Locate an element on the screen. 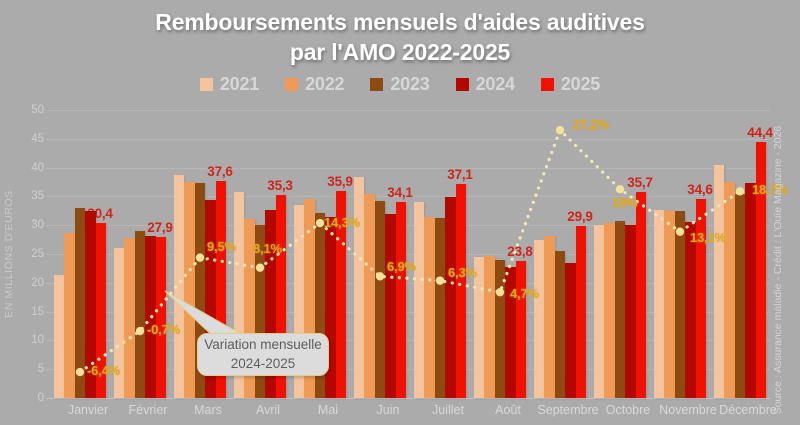 The image size is (800, 425). legend-item-2022: 2022 is located at coordinates (315, 84).